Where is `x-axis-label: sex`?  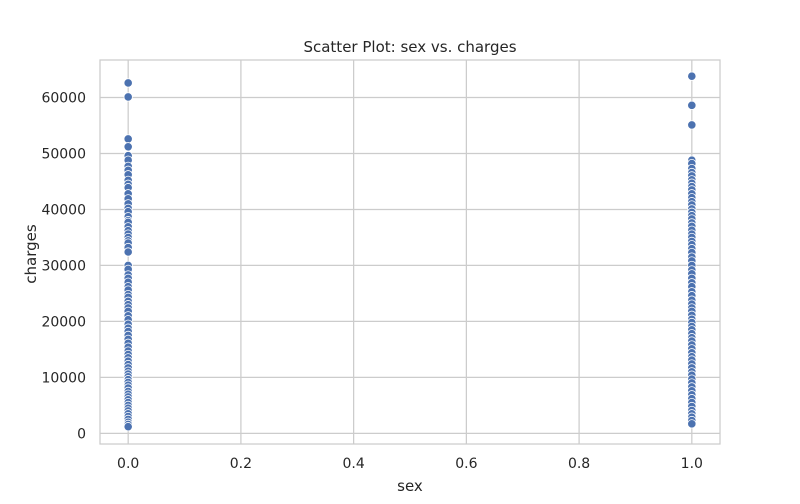
x-axis-label: sex is located at coordinates (410, 486).